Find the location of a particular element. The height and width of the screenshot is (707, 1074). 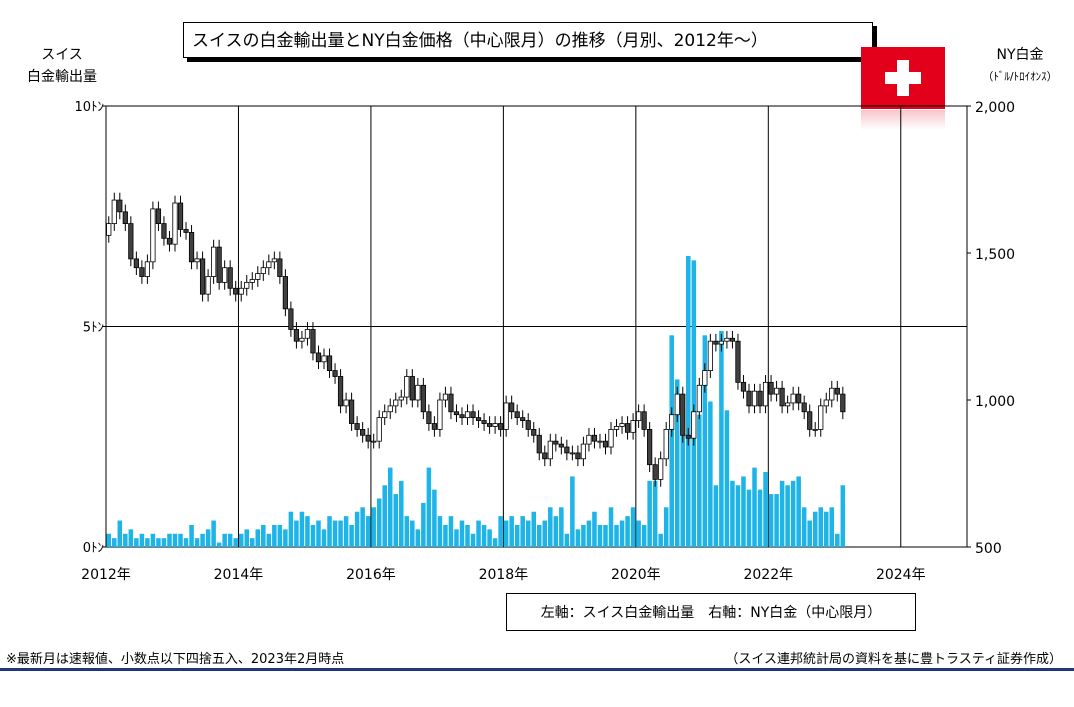

legend: 左軸：スイス白金輸出量 右軸：NY白金（中心限月） is located at coordinates (711, 612).